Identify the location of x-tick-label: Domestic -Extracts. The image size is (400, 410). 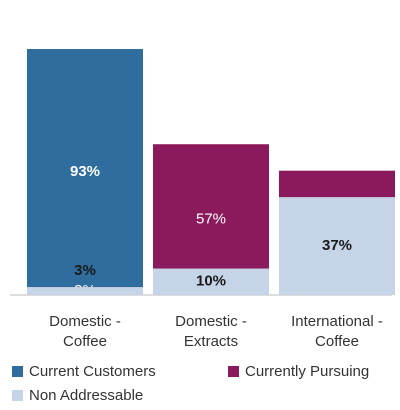
(211, 331).